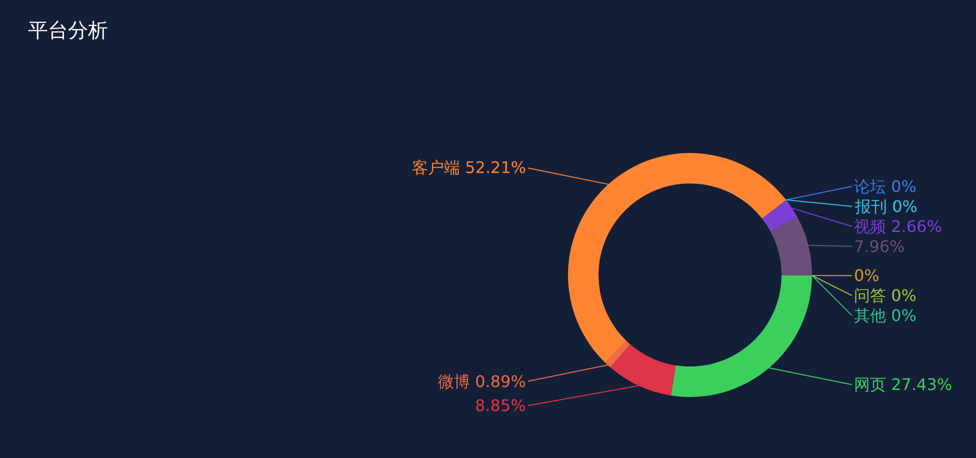 The height and width of the screenshot is (458, 976). What do you see at coordinates (885, 186) in the screenshot?
I see `legend-label: 论坛 0%` at bounding box center [885, 186].